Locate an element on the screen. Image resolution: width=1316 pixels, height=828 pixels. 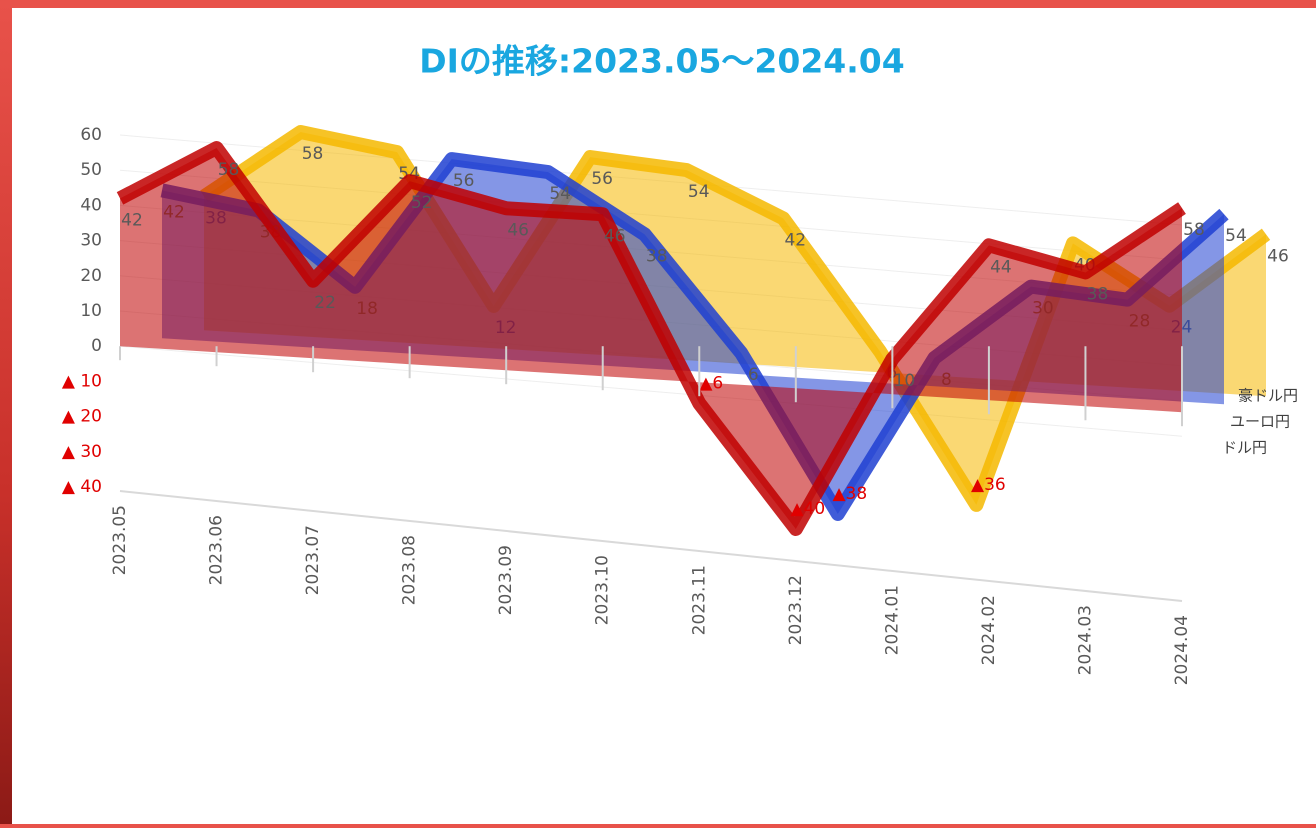
legend-label: ユーロ円 is located at coordinates (1260, 422).